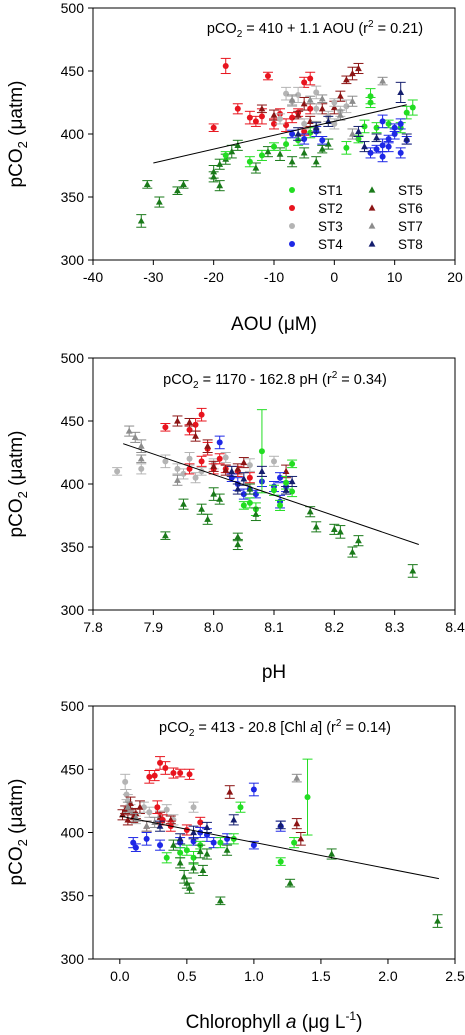 The width and height of the screenshot is (465, 1035). Describe the element at coordinates (274, 324) in the screenshot. I see `x-axis-label: AOU (μM)` at that location.